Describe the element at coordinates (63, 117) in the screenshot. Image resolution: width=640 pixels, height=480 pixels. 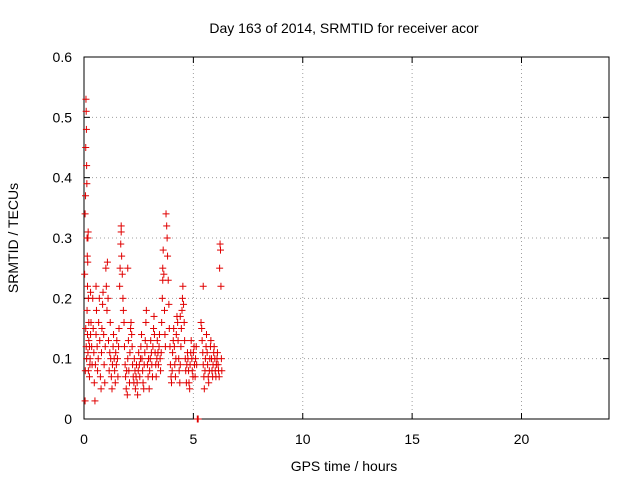
I see `y-tick-label: 0.5` at that location.